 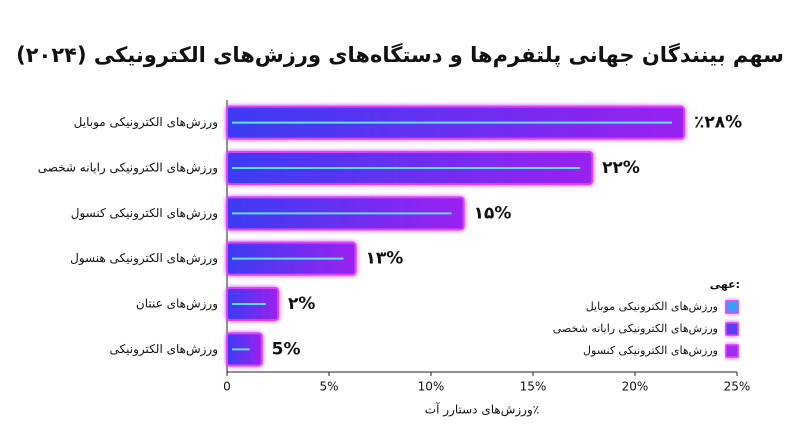 I want to click on y-tick-label: ورزش‌های عنتان, so click(x=177, y=304).